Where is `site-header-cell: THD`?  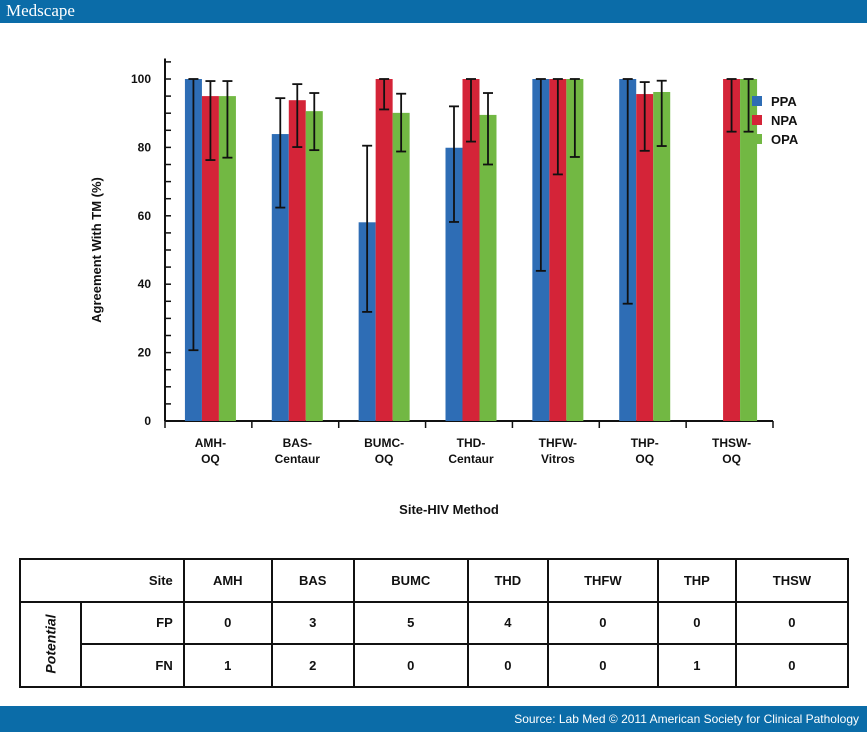 site-header-cell: THD is located at coordinates (507, 580).